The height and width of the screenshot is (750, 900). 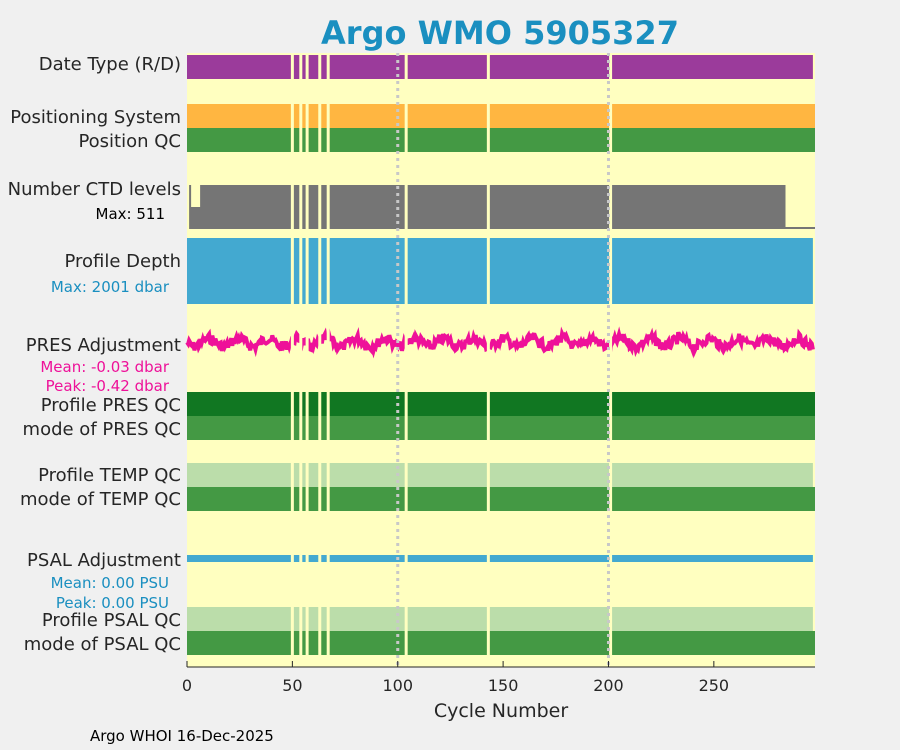 What do you see at coordinates (608, 685) in the screenshot?
I see `x-tick-label: 200` at bounding box center [608, 685].